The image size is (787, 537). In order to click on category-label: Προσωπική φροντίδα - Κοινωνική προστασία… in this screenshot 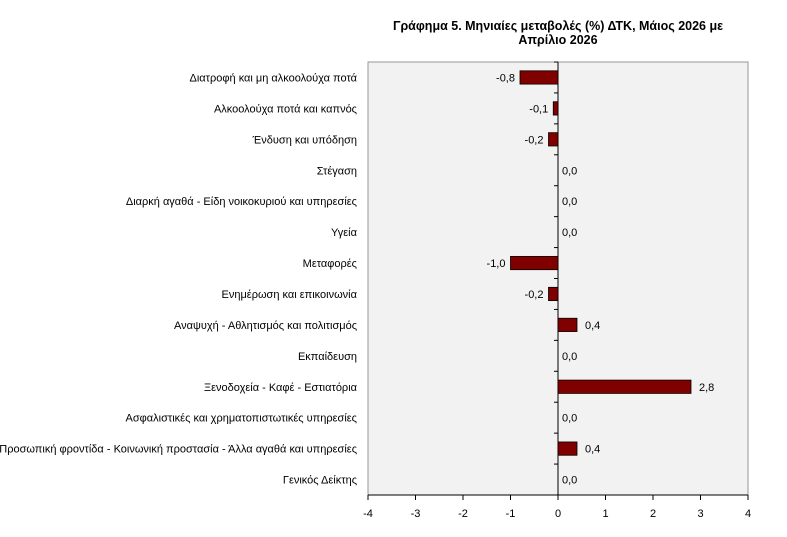, I will do `click(178, 450)`.